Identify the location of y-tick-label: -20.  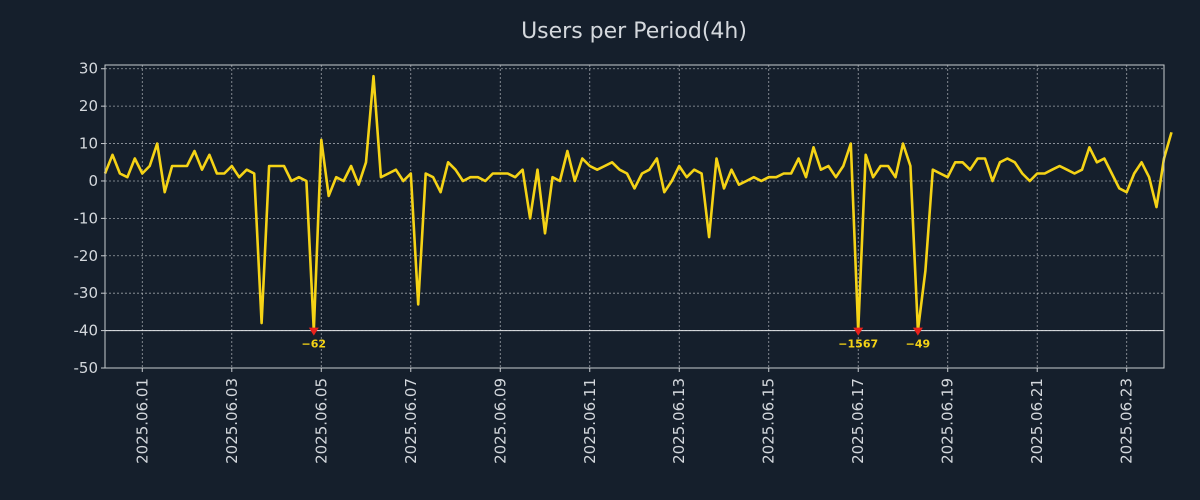
(86, 256).